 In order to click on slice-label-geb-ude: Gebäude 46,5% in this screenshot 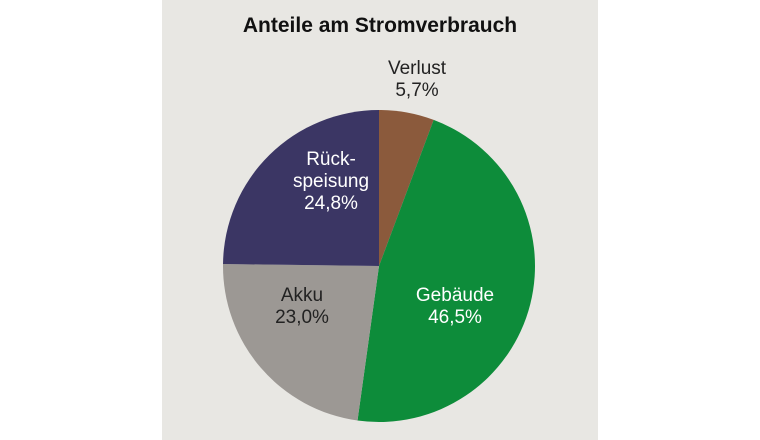, I will do `click(455, 306)`.